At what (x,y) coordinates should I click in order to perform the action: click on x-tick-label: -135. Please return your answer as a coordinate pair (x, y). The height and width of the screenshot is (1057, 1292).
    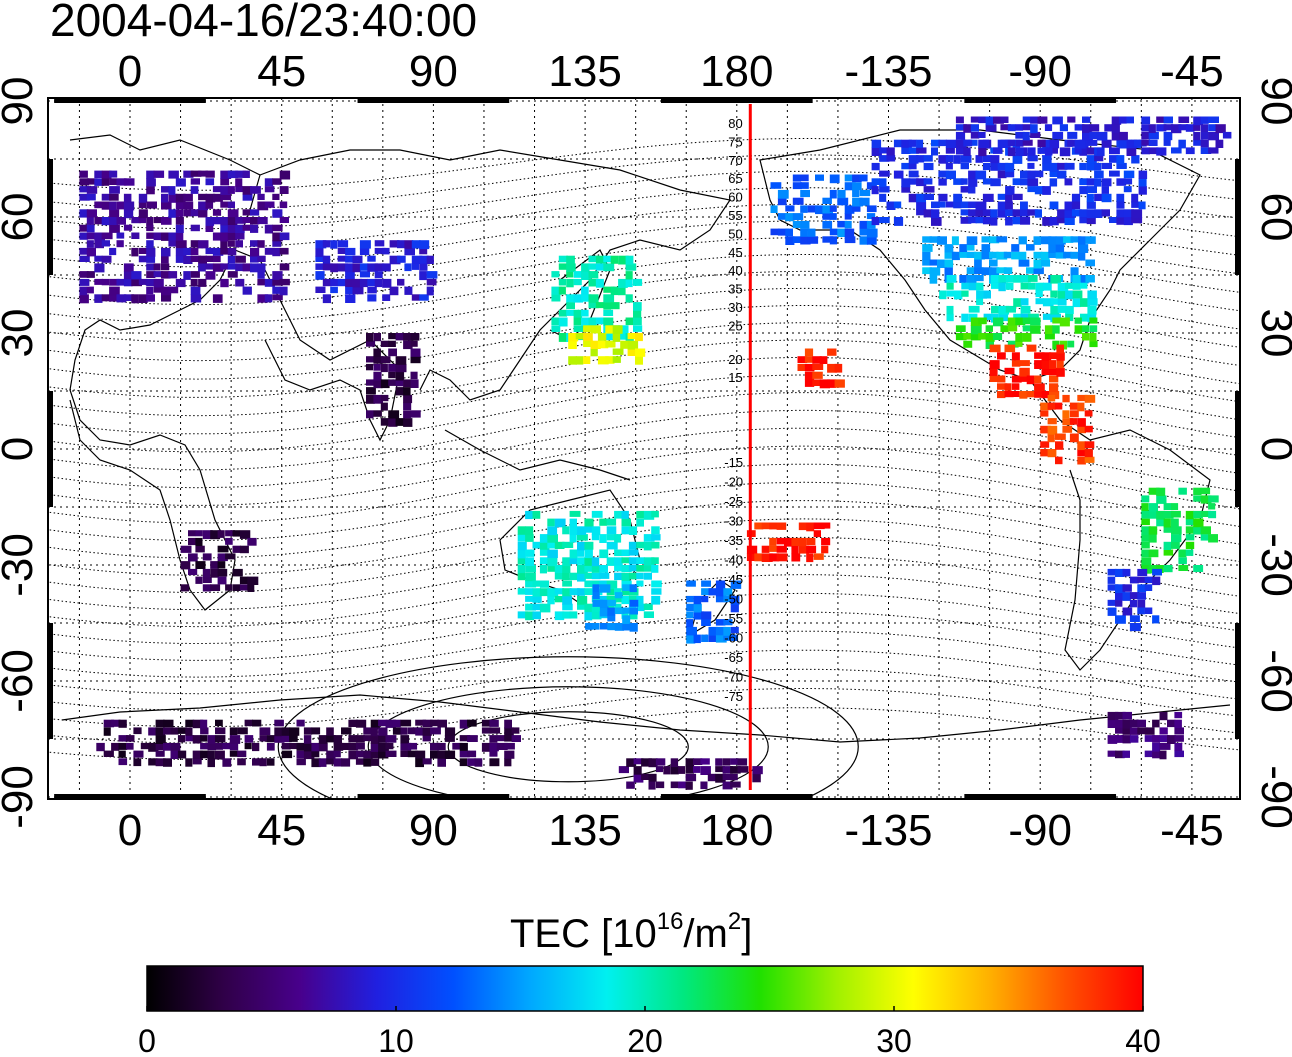
    Looking at the image, I should click on (888, 71).